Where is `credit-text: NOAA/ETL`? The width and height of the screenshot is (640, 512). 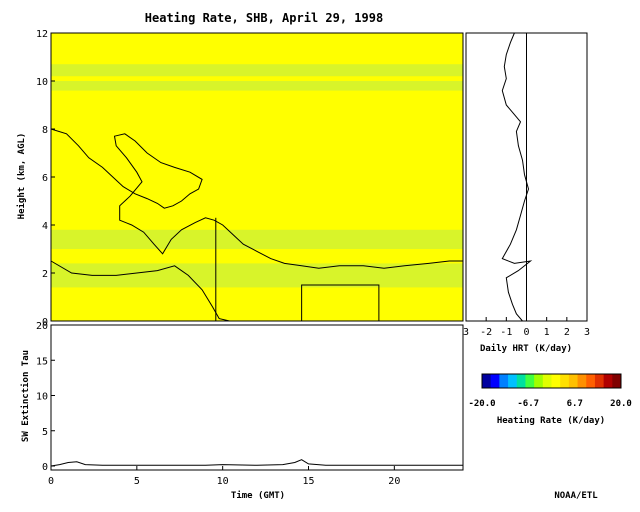 credit-text: NOAA/ETL is located at coordinates (576, 496).